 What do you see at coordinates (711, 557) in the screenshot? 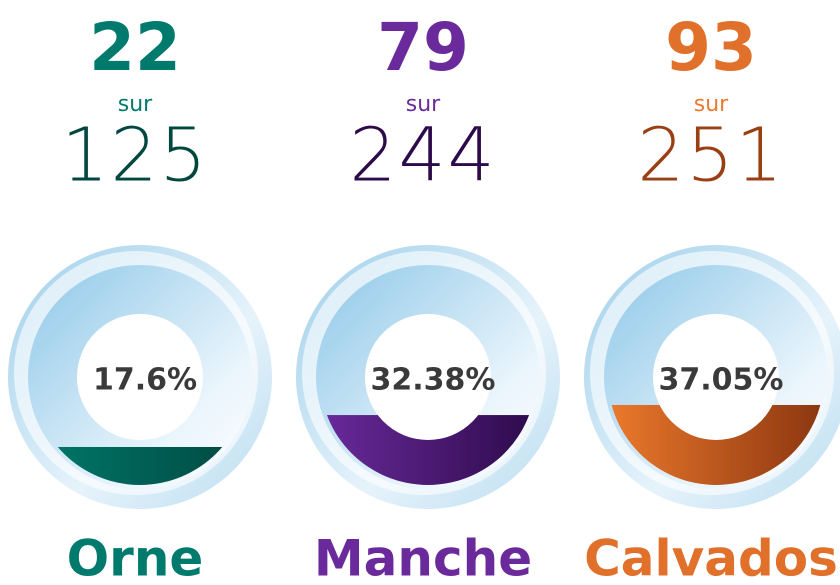
I see `region-name: Calvados` at bounding box center [711, 557].